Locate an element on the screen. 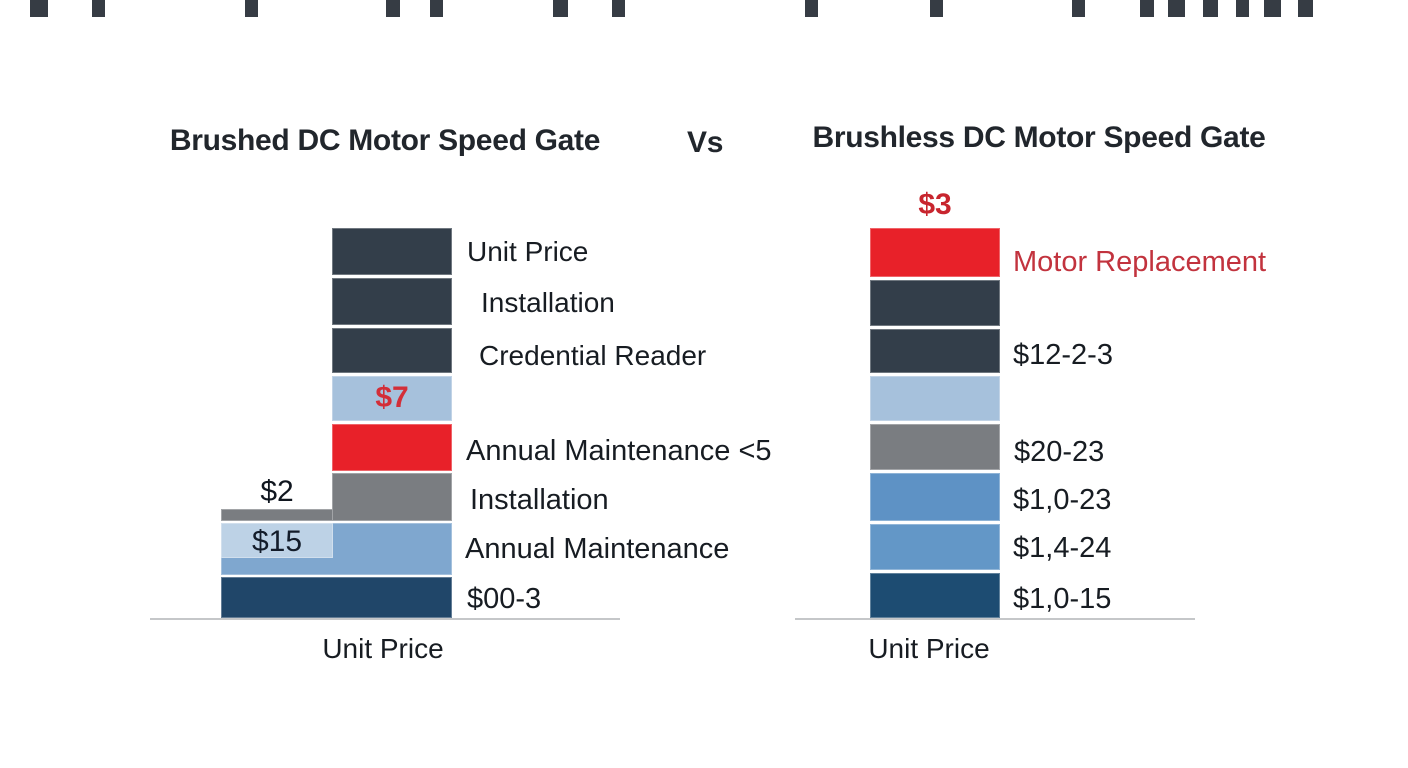  left-x-axis-line is located at coordinates (385, 619).